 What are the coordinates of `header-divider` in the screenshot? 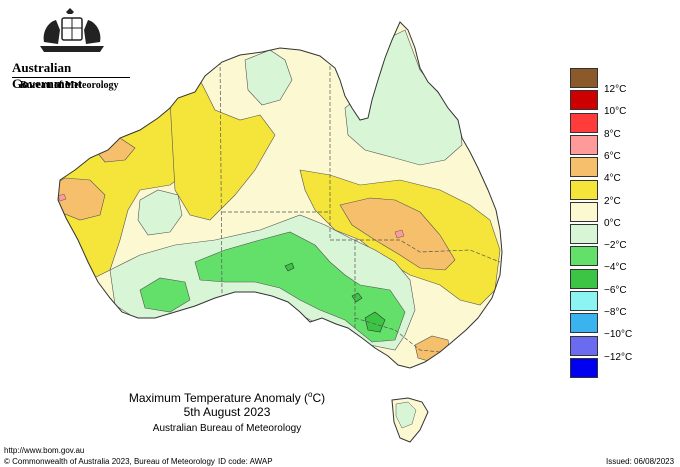 It's located at (71, 77).